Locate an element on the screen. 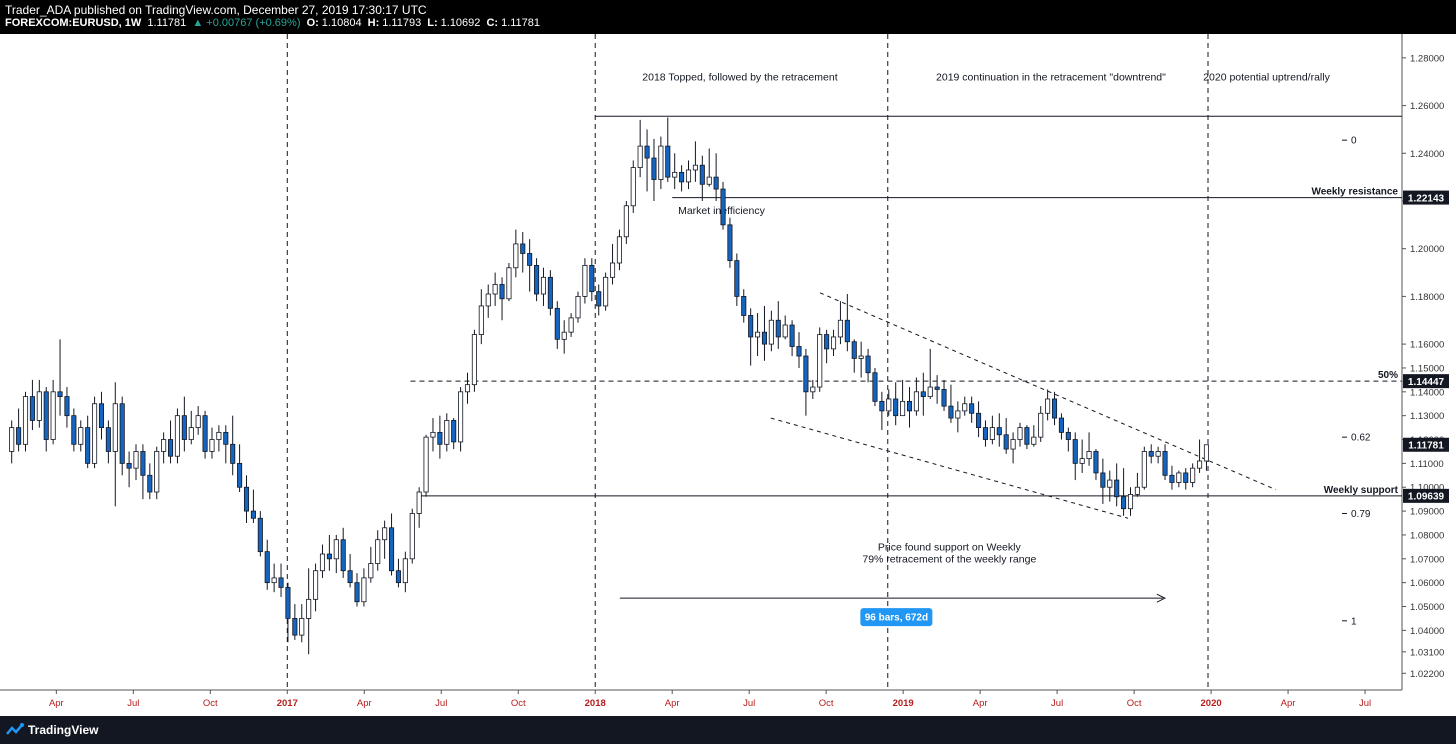  price-tick-label: 1.16000 is located at coordinates (1427, 345).